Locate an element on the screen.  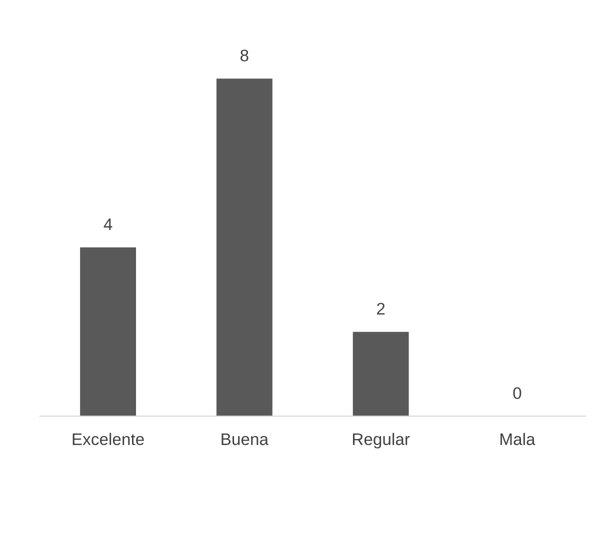
data-label: 0 is located at coordinates (517, 393).